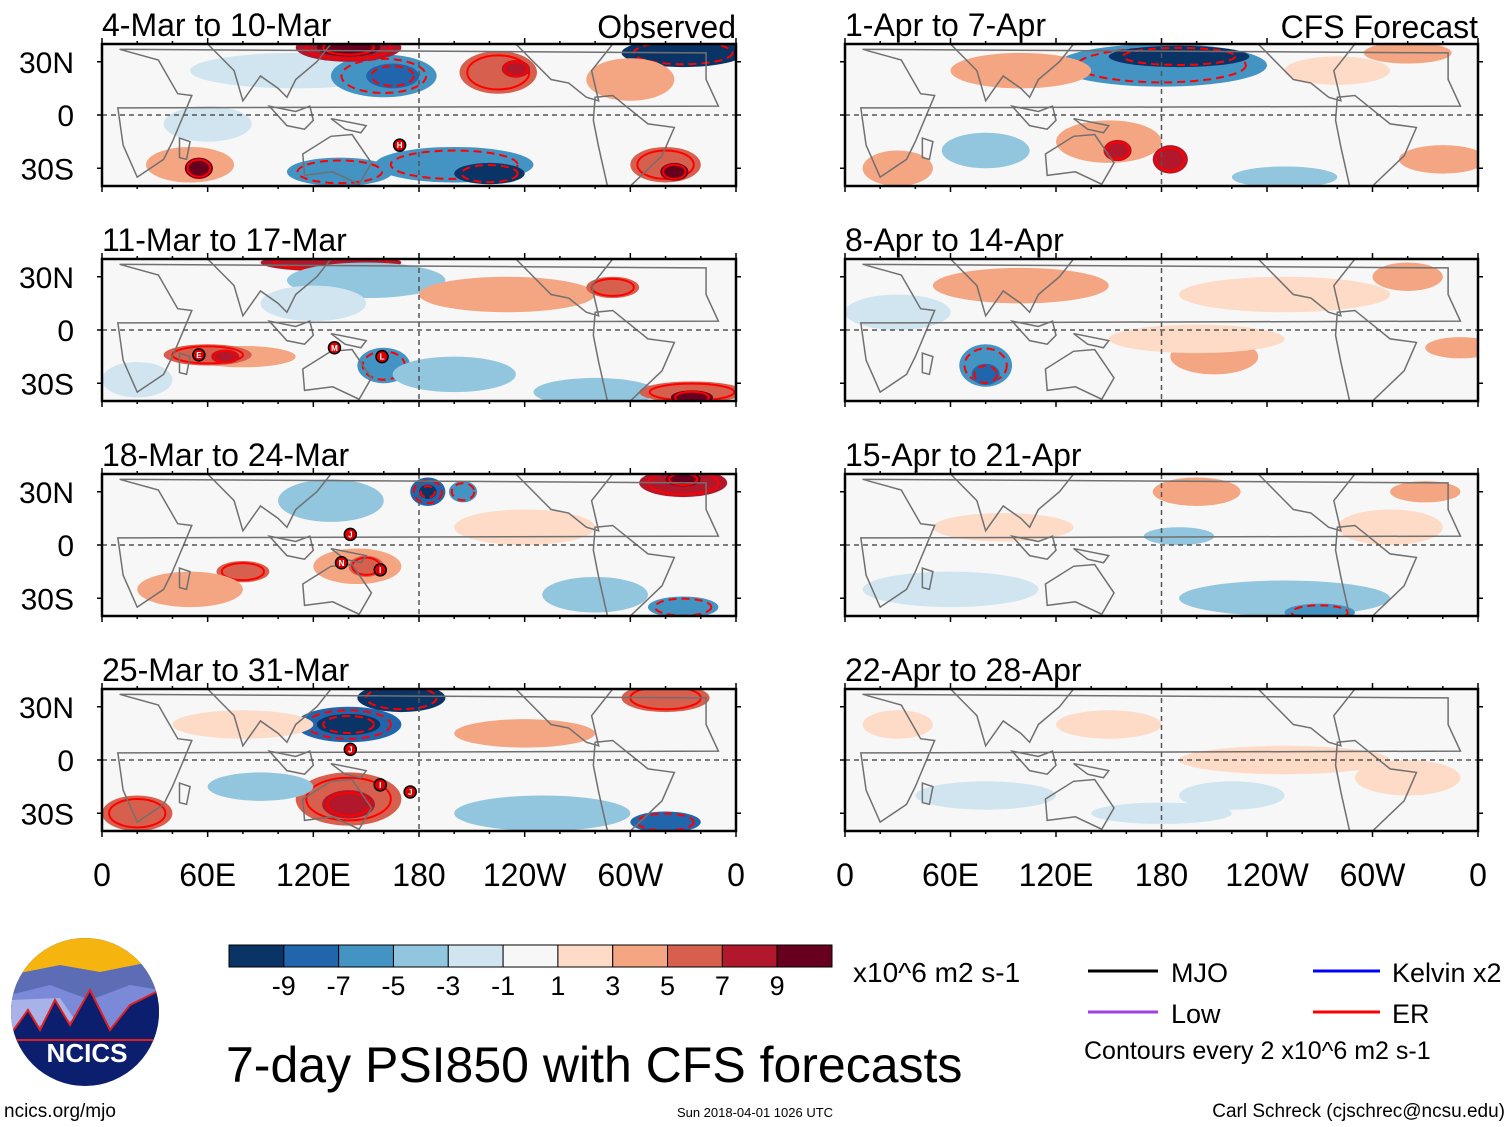 The width and height of the screenshot is (1510, 1127). What do you see at coordinates (1196, 1014) in the screenshot?
I see `legend-low-label: Low` at bounding box center [1196, 1014].